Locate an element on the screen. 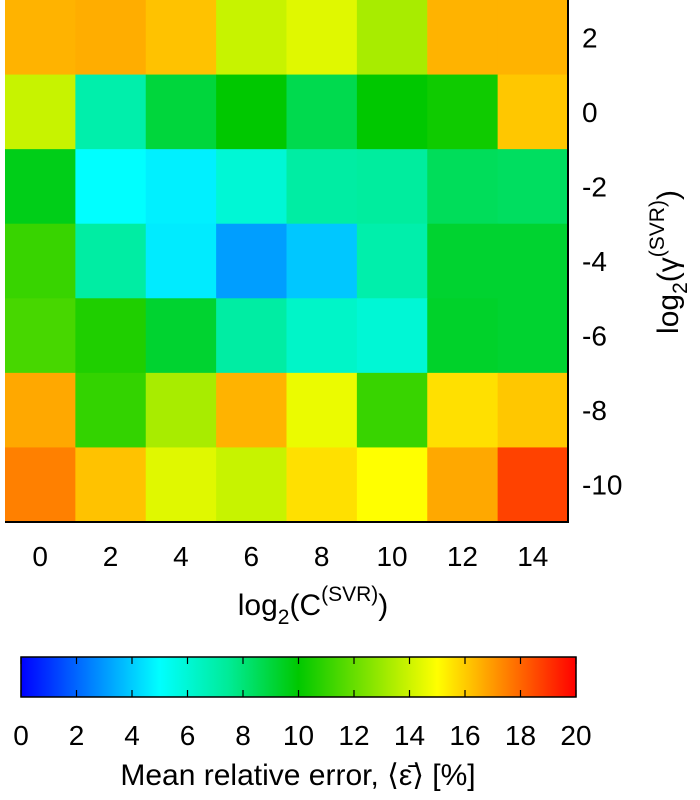 Image resolution: width=700 pixels, height=800 pixels. y-tick-label: -2 is located at coordinates (594, 186).